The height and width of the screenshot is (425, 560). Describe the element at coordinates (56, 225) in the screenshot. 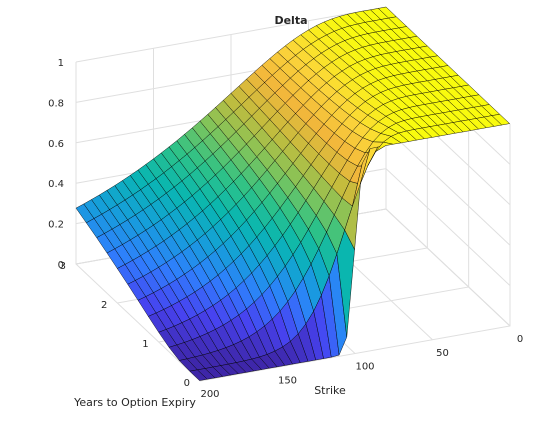

I see `z-tick-label: 0.2` at that location.